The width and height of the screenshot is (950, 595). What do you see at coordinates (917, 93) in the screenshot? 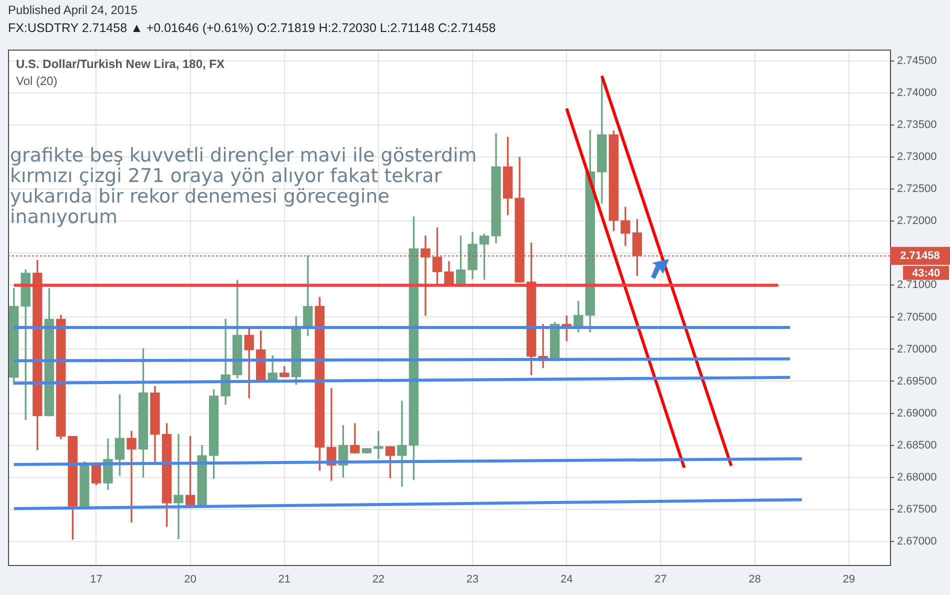
I see `y-tick-label: 2.74000` at bounding box center [917, 93].